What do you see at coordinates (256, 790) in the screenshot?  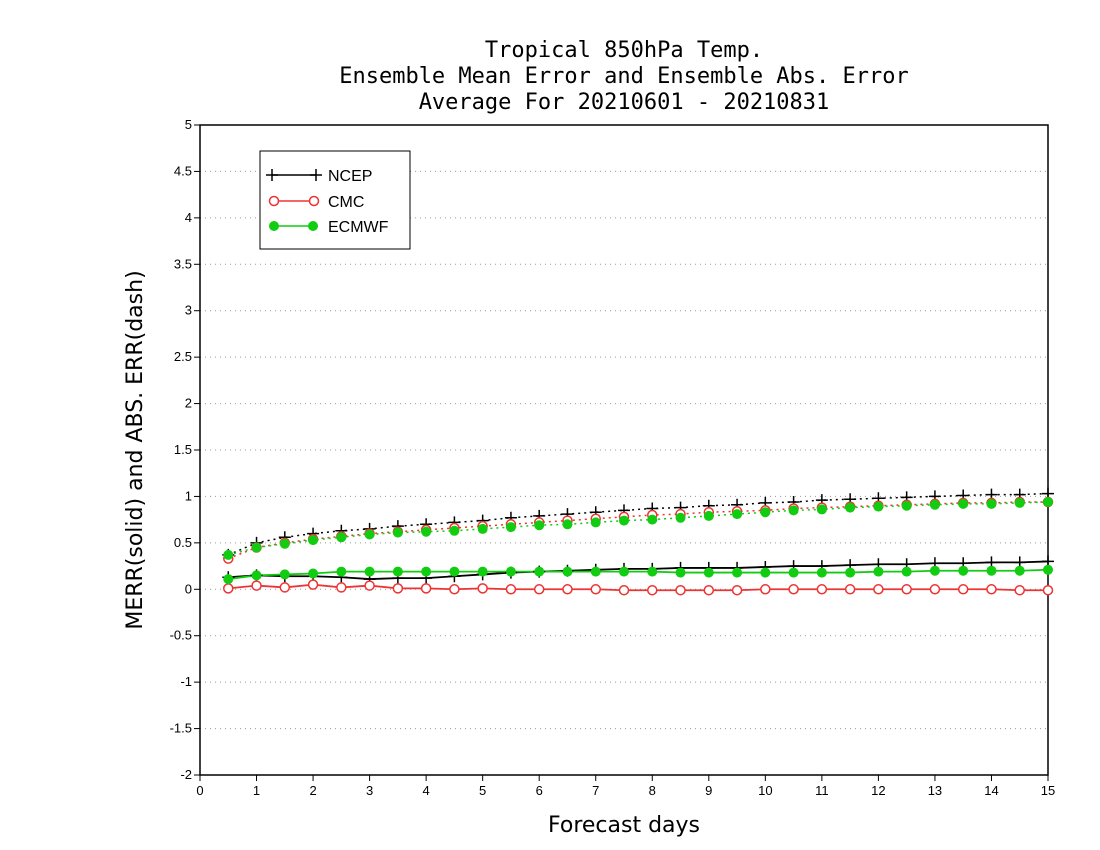 I see `x-tick-label: 1` at bounding box center [256, 790].